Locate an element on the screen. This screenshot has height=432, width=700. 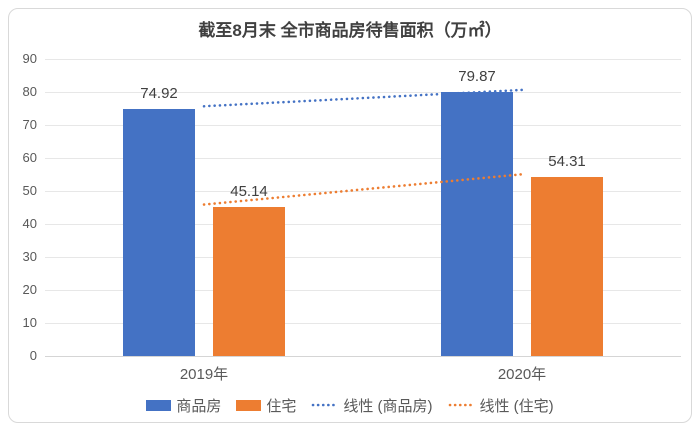
chart-legend: 商品房 住宅 线性 (商品房) 线性 (住宅) is located at coordinates (350, 405).